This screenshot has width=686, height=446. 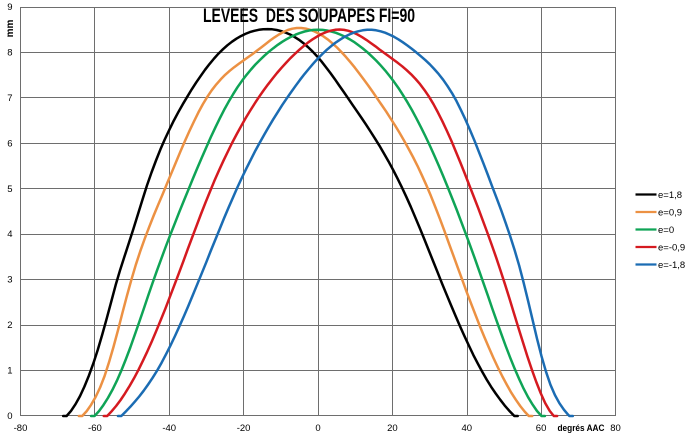 I want to click on svg-text: e=0, so click(x=666, y=230).